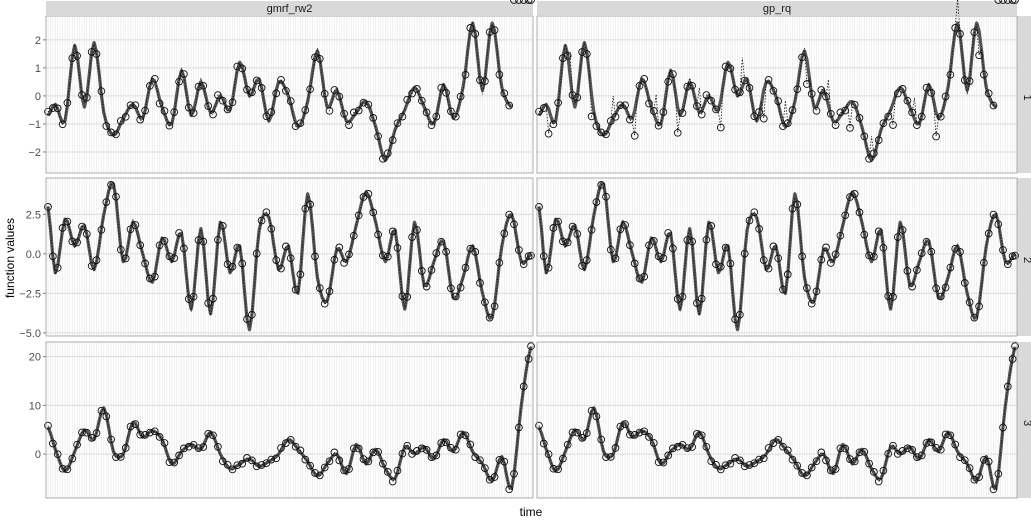 The width and height of the screenshot is (1031, 526). I want to click on panel-border, so click(777, 257).